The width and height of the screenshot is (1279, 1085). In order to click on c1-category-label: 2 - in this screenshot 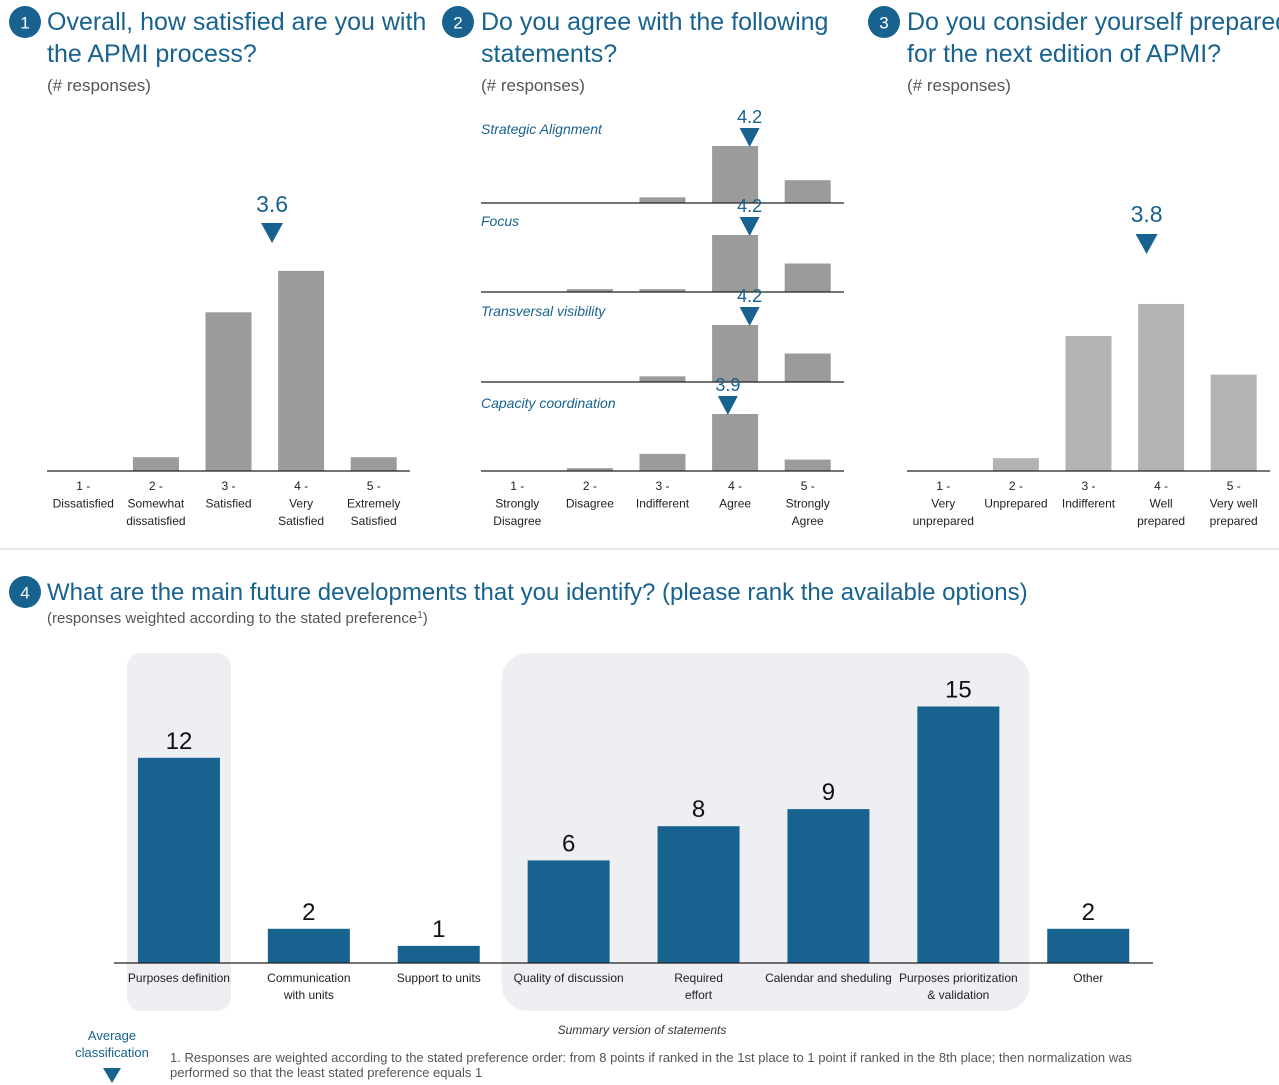, I will do `click(156, 486)`.